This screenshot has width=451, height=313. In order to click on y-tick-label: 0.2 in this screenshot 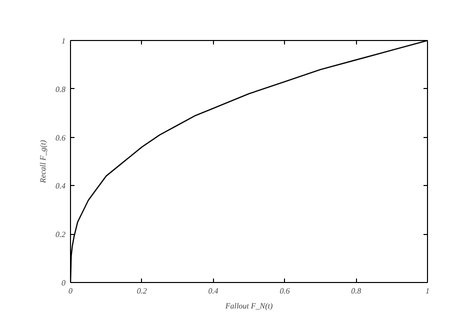, I will do `click(61, 235)`.